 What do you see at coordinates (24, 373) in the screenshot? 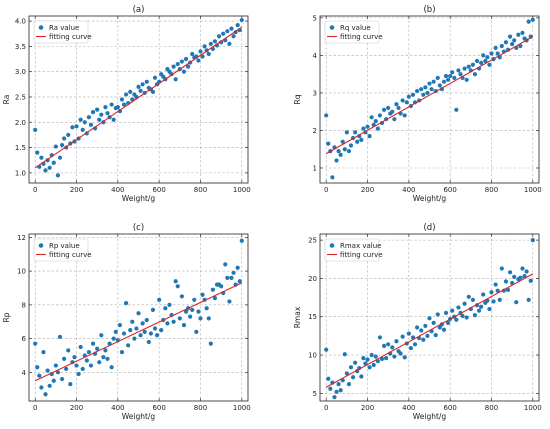
I see `y-tick-label: 4` at bounding box center [24, 373].